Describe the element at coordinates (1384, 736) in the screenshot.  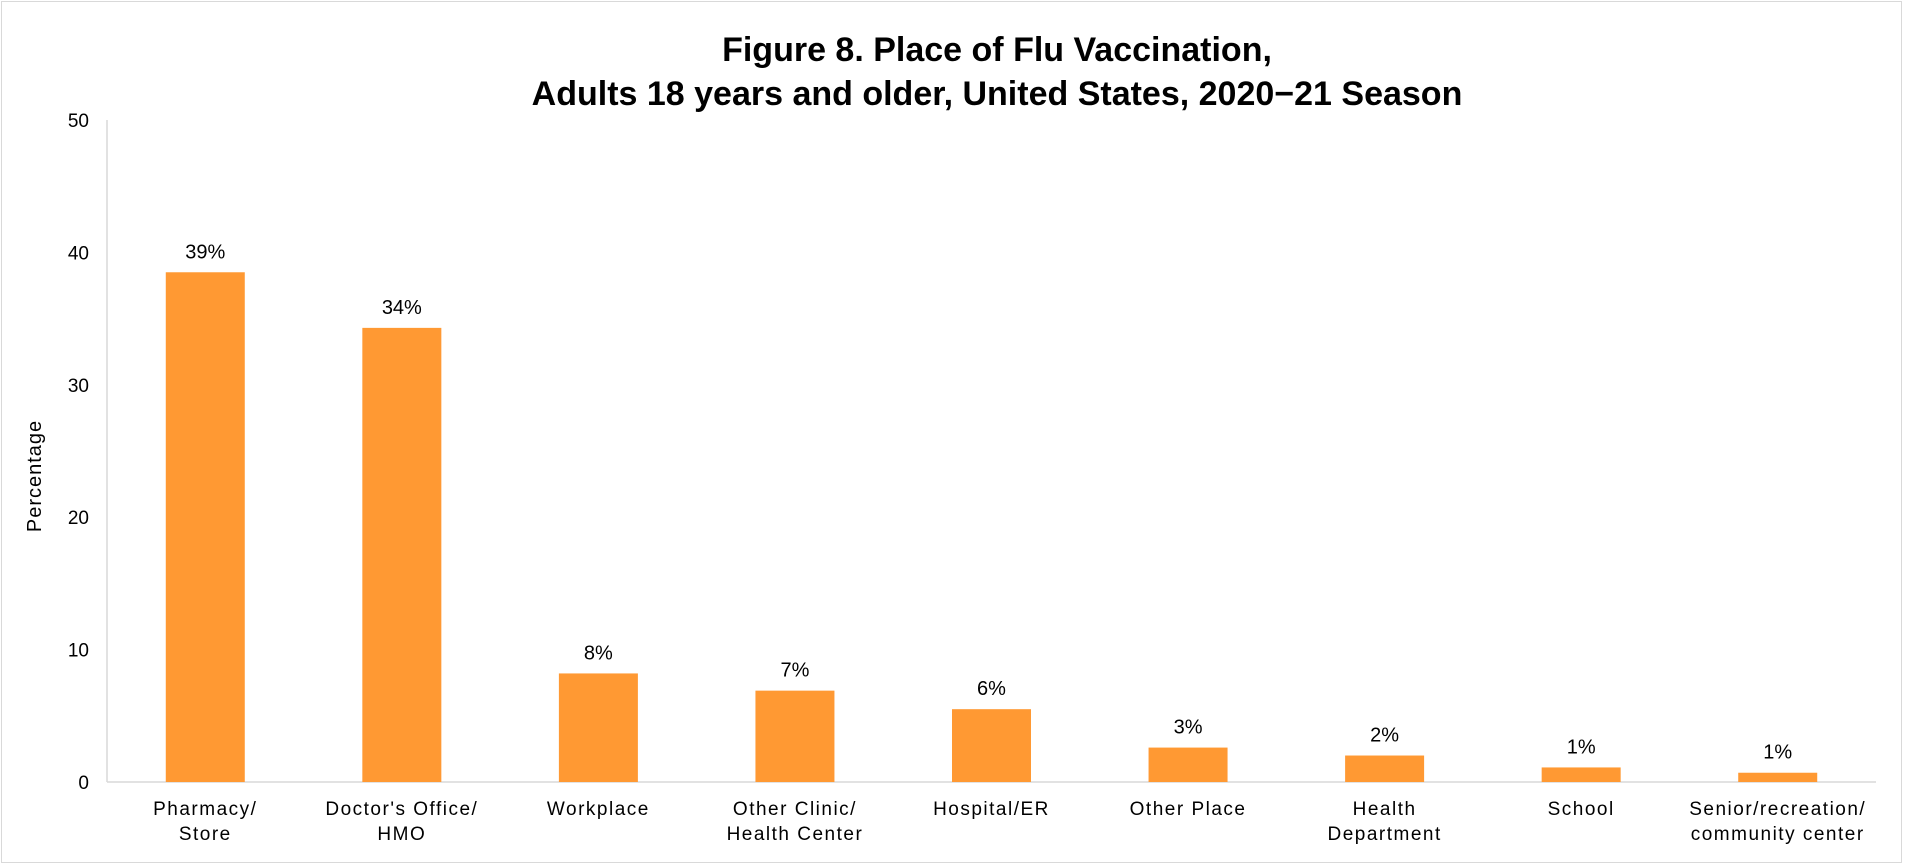
I see `data-label: 2%` at that location.